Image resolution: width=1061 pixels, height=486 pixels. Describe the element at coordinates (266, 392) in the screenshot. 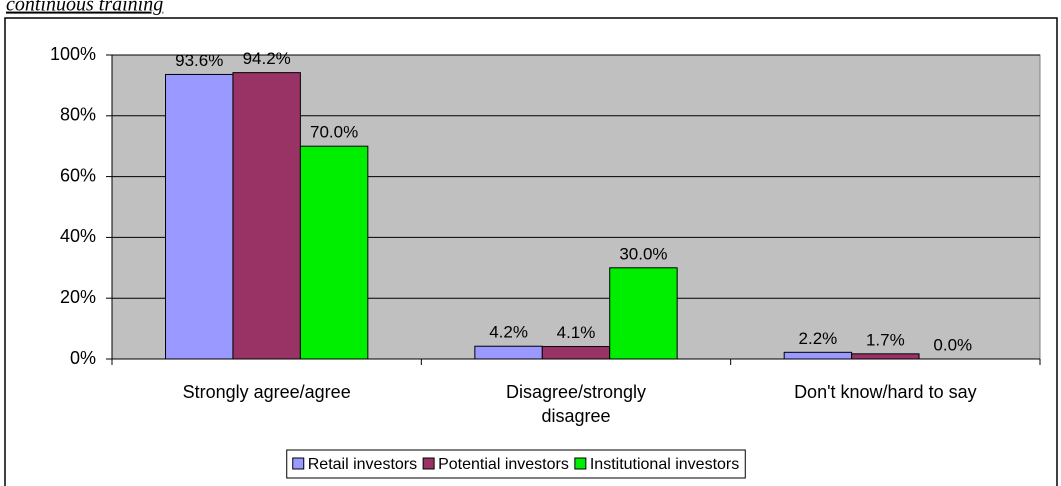

I see `x-tick-label: Strongly agree/agree` at that location.